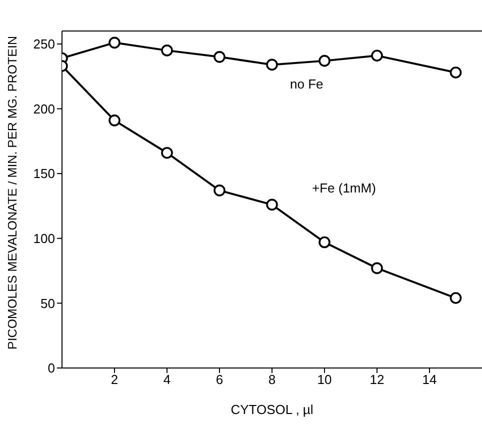  I want to click on y-tick-label: 150, so click(44, 174).